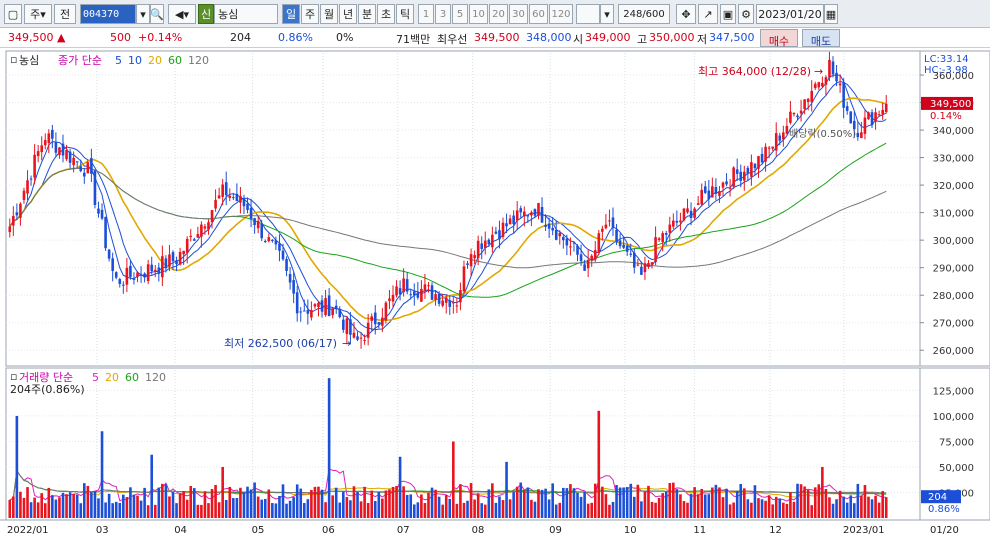  What do you see at coordinates (518, 14) in the screenshot?
I see `interval-tab-30: 30` at bounding box center [518, 14].